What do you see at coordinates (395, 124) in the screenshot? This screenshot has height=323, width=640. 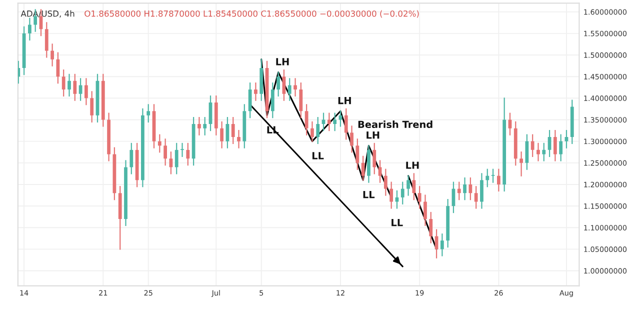 I see `annotation: Bearish Trend` at bounding box center [395, 124].